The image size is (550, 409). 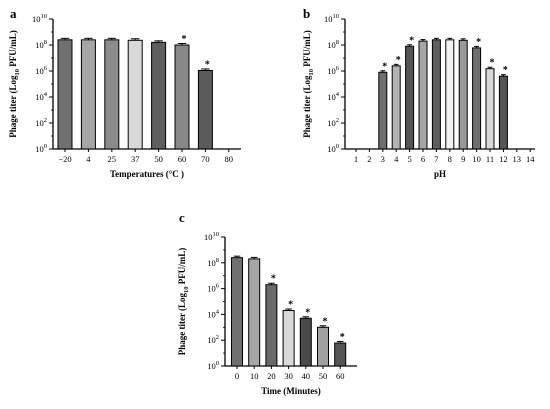 I want to click on x-tick-label: 0, so click(x=237, y=376).